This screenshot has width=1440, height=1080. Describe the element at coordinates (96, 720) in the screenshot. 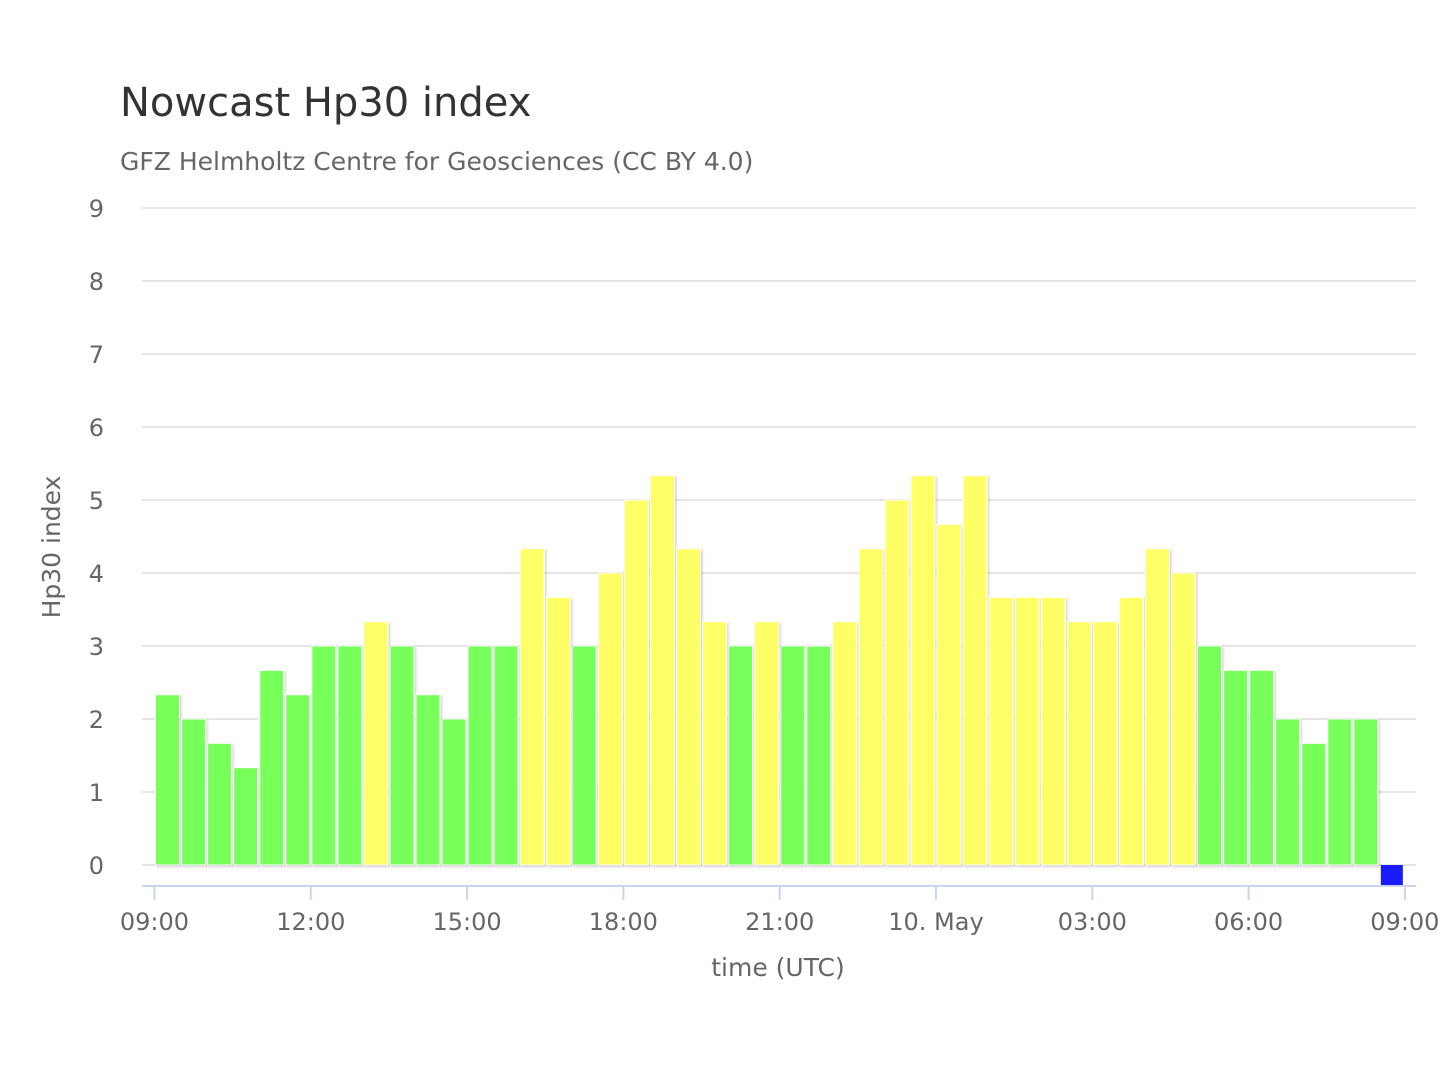

I see `y-tick-label: 2` at that location.